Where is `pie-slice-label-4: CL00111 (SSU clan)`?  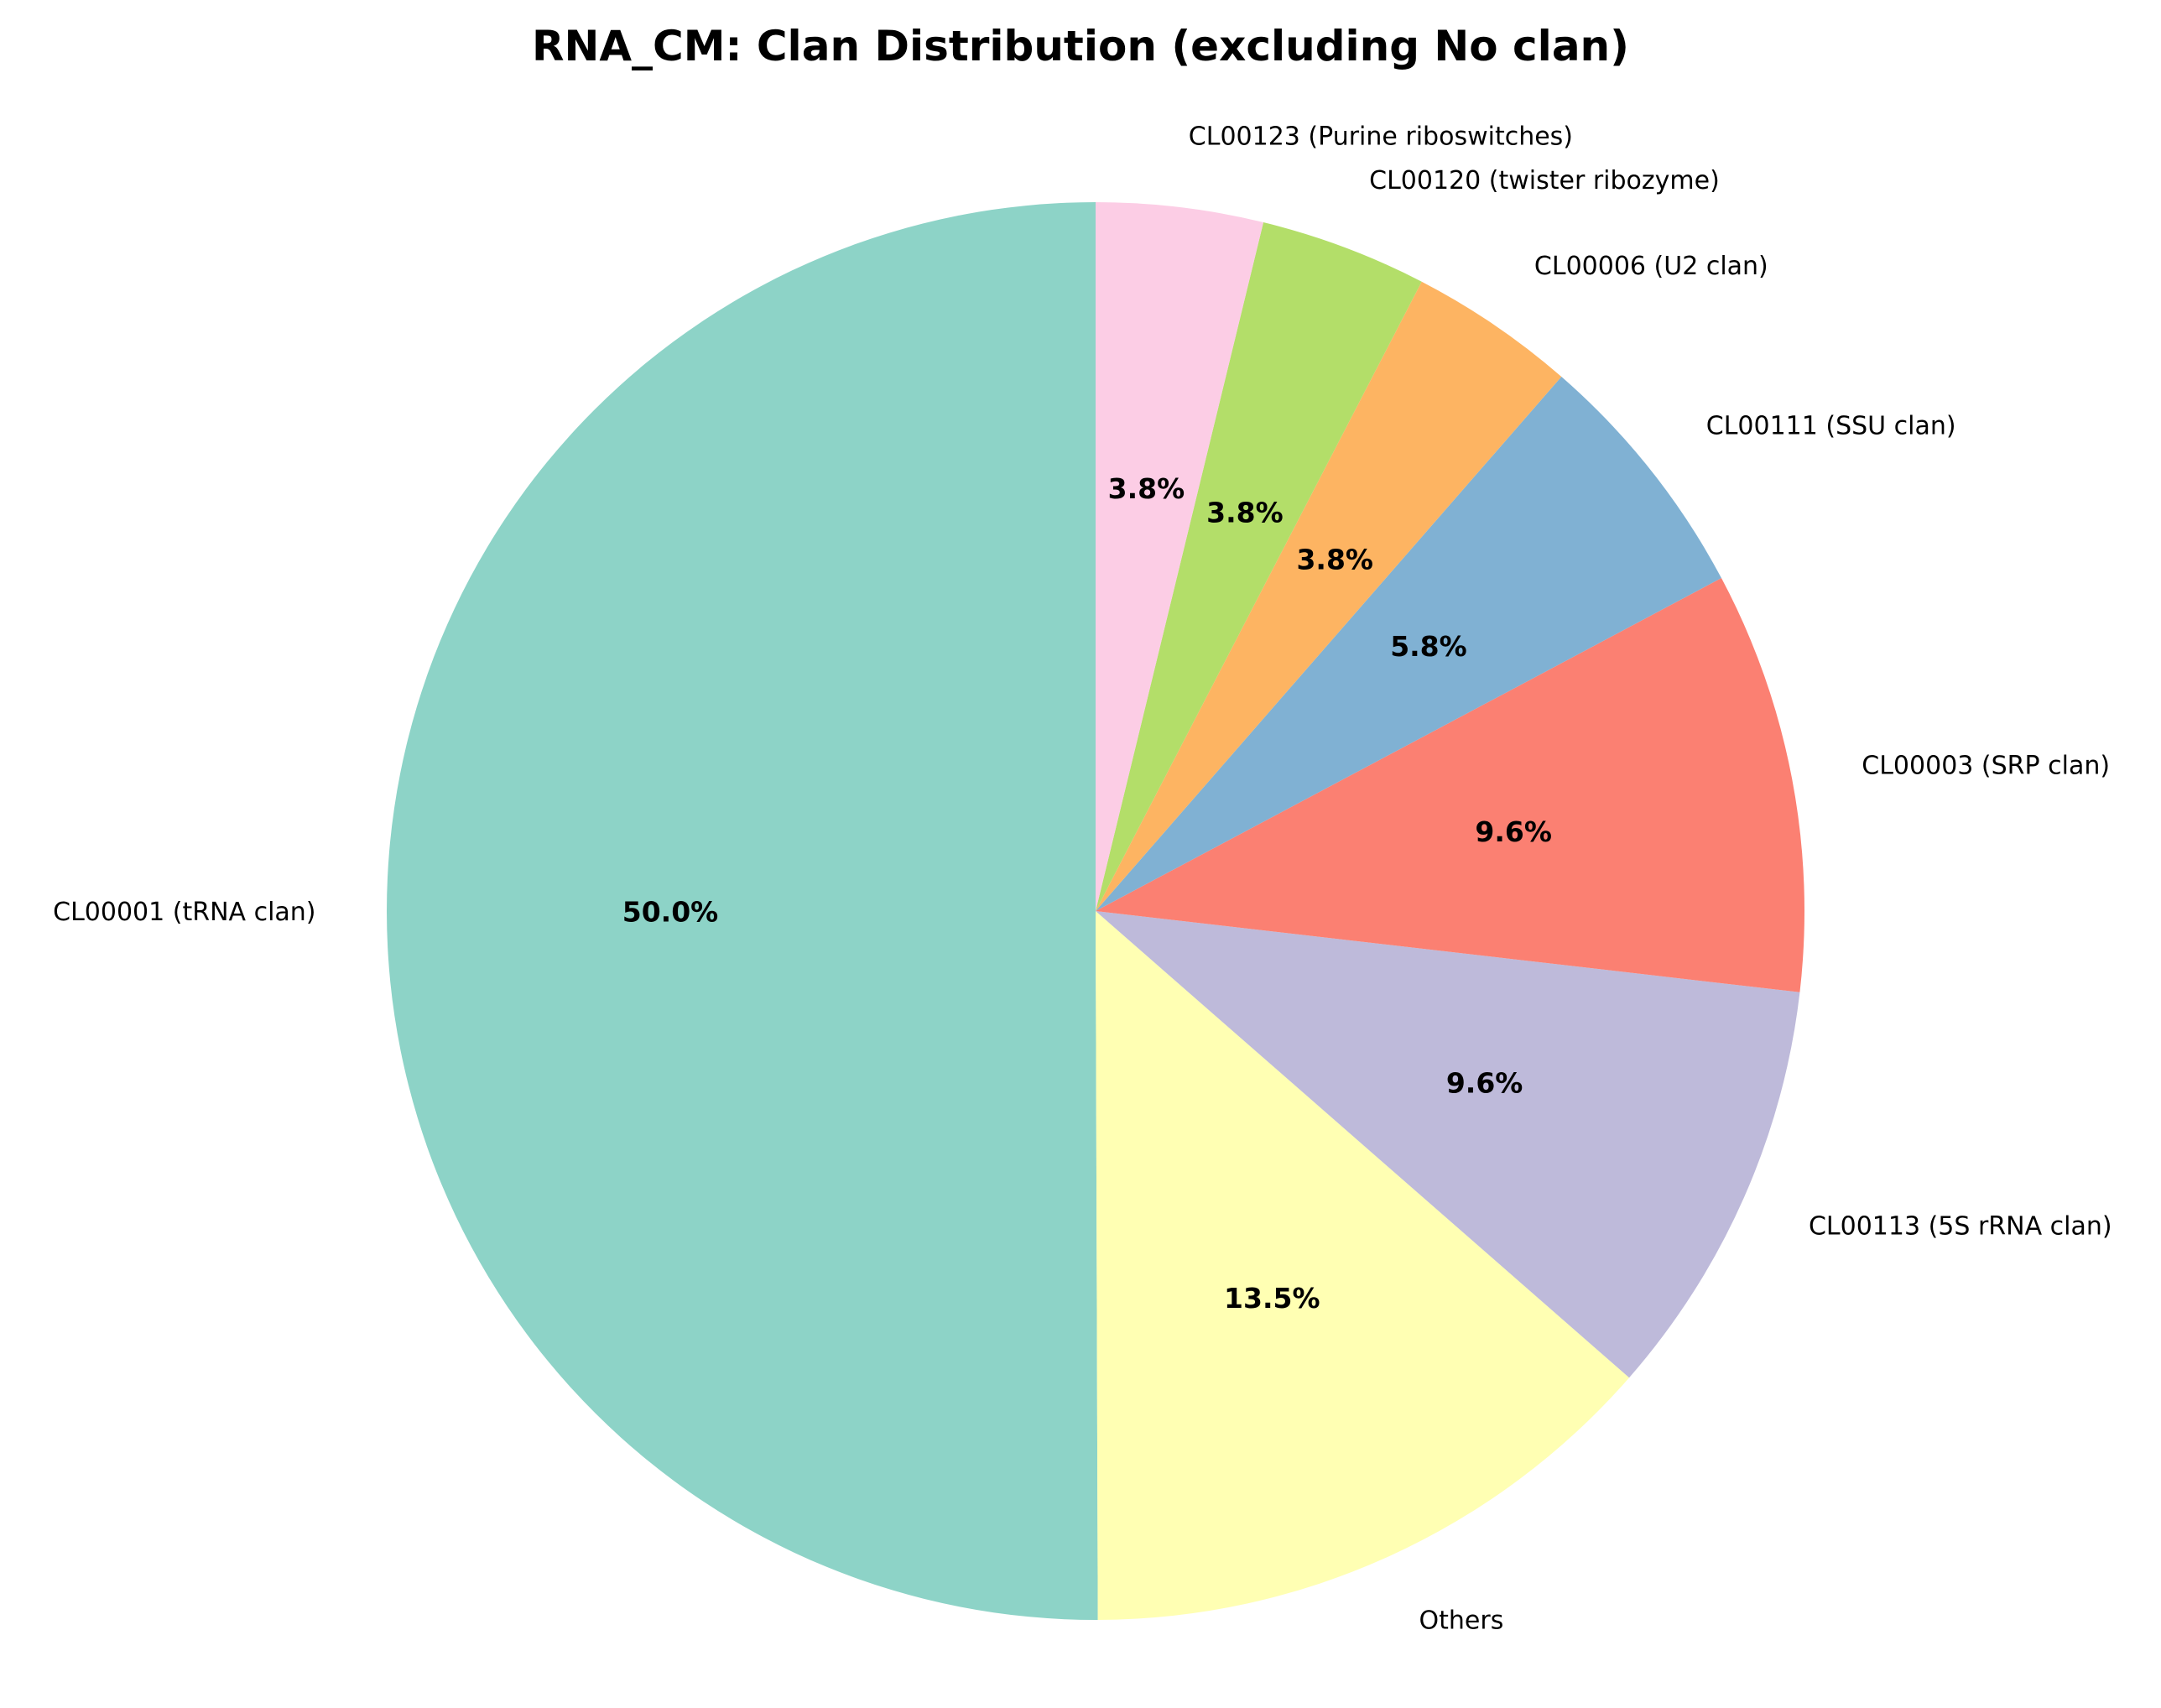 pie-slice-label-4: CL00111 (SSU clan) is located at coordinates (1831, 425).